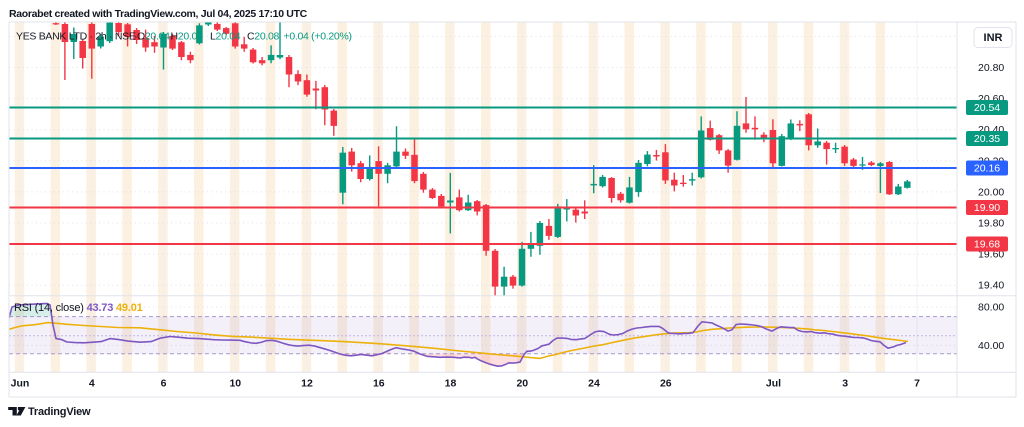 Image resolution: width=1024 pixels, height=427 pixels. I want to click on svg-text: 20.80, so click(991, 68).